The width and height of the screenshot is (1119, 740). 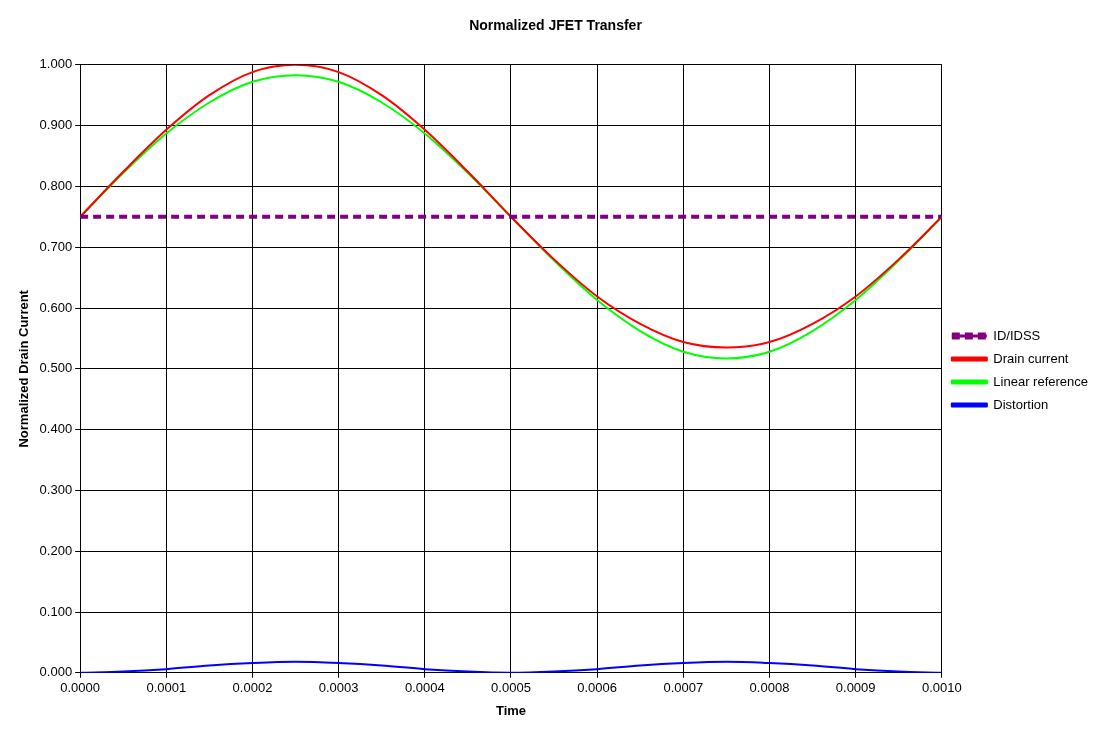 What do you see at coordinates (56, 368) in the screenshot?
I see `y-tick-label: 0.500` at bounding box center [56, 368].